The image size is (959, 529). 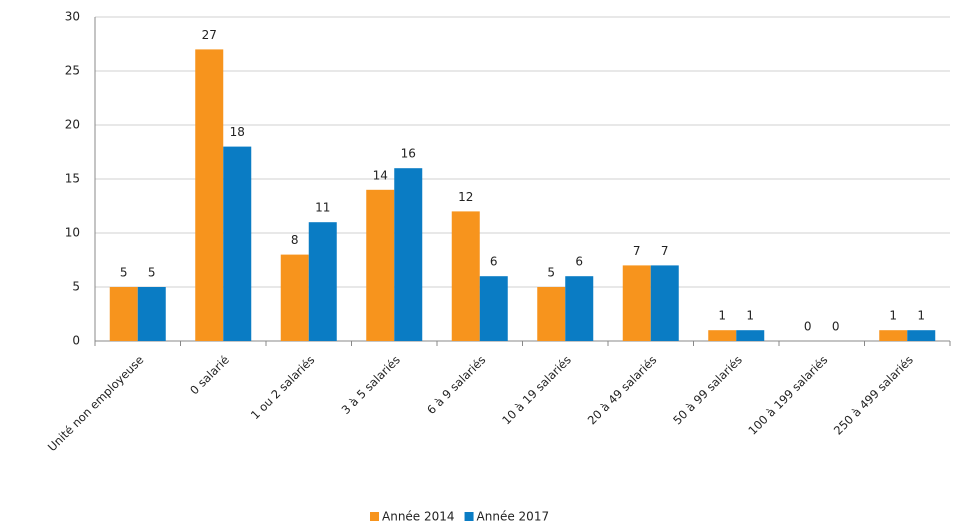 I want to click on legend-label: Année 2017, so click(x=513, y=517).